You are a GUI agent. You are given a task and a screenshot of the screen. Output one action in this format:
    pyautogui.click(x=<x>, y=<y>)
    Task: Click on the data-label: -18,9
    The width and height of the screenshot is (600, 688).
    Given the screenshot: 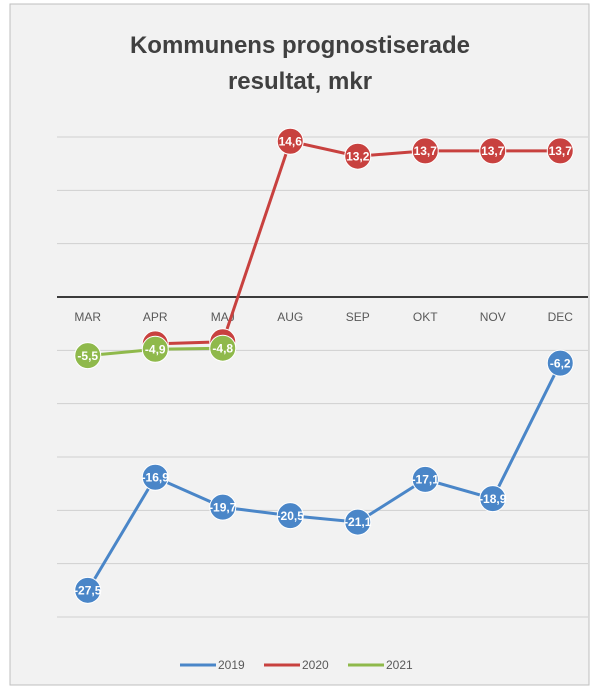 What is the action you would take?
    pyautogui.click(x=493, y=499)
    